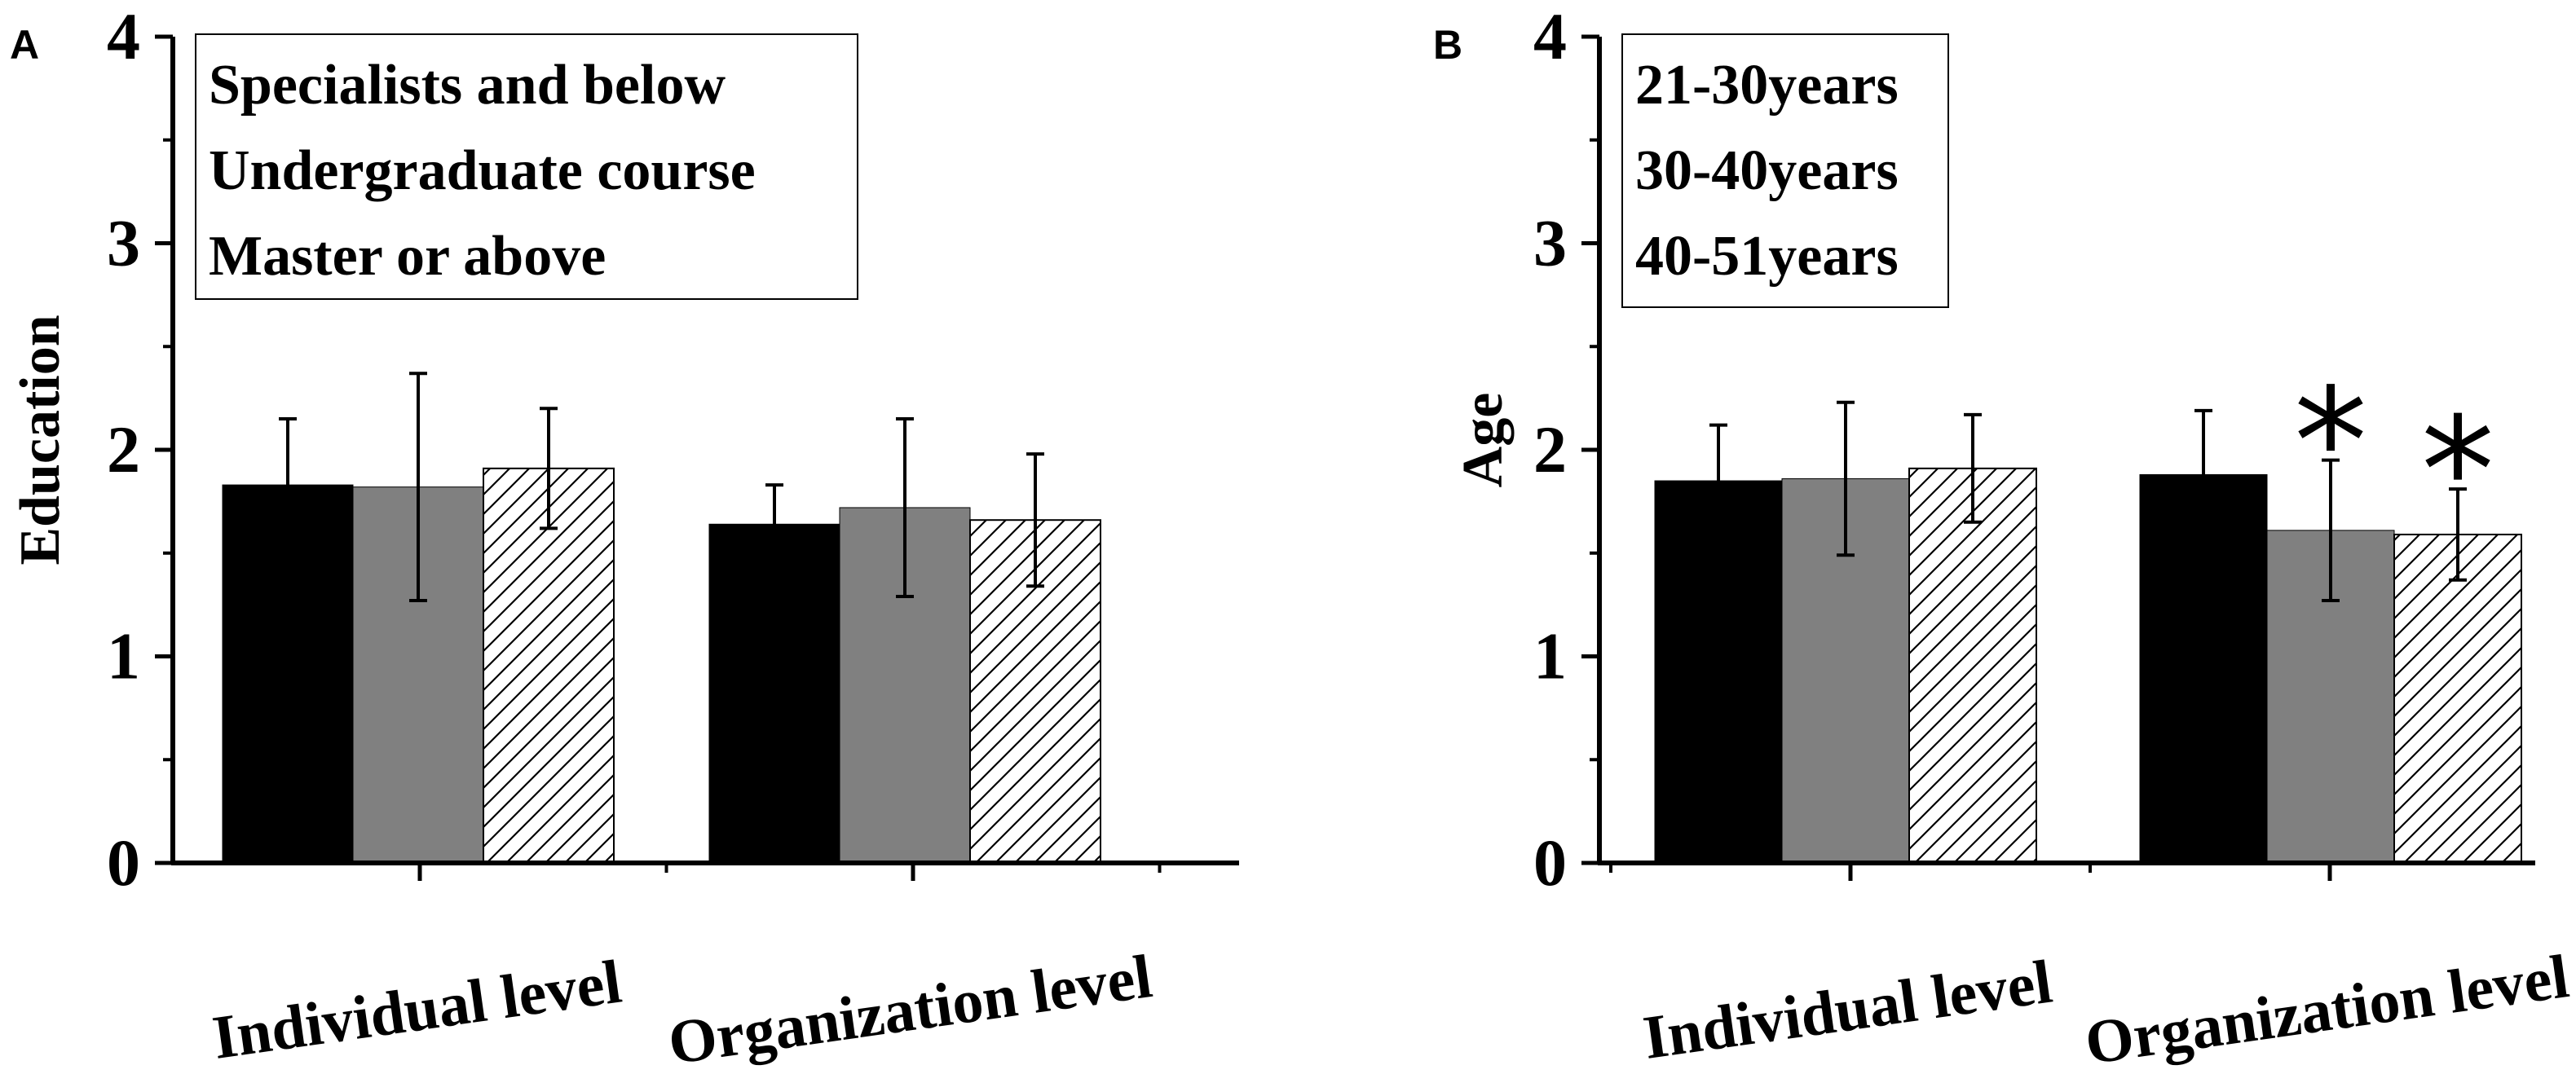 The image size is (2576, 1074). What do you see at coordinates (1550, 36) in the screenshot?
I see `panel-b-ytick-label-4: 4` at bounding box center [1550, 36].